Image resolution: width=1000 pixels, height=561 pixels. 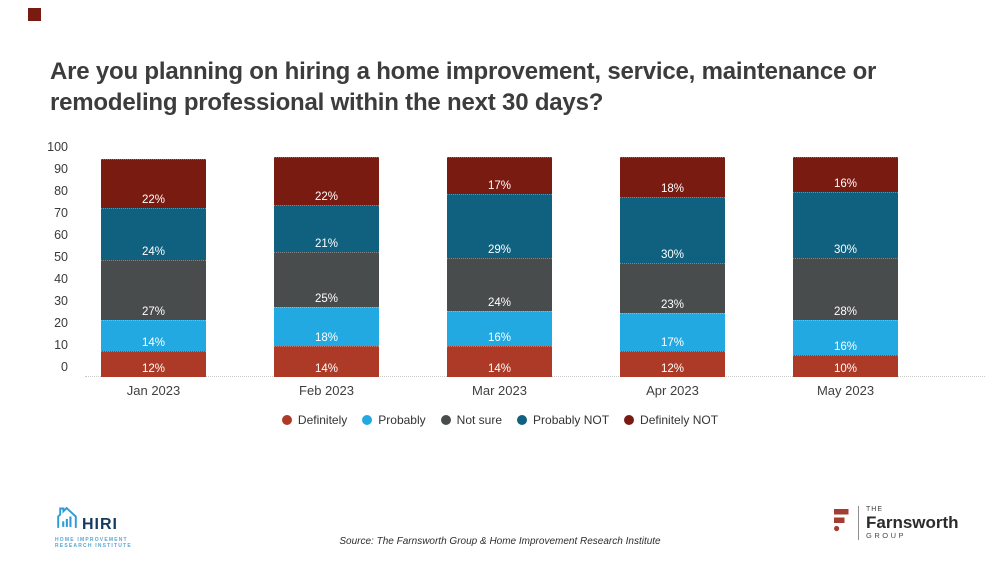 What do you see at coordinates (679, 420) in the screenshot?
I see `legend-label: Definitely NOT` at bounding box center [679, 420].